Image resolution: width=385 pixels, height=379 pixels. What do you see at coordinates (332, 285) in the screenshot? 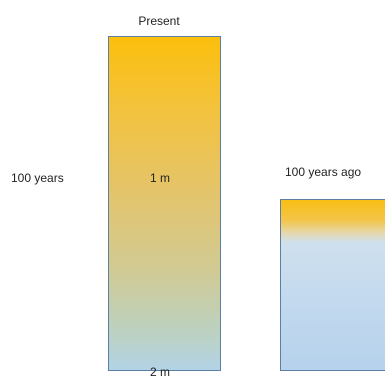
I see `hundred-years-ago-column` at bounding box center [332, 285].